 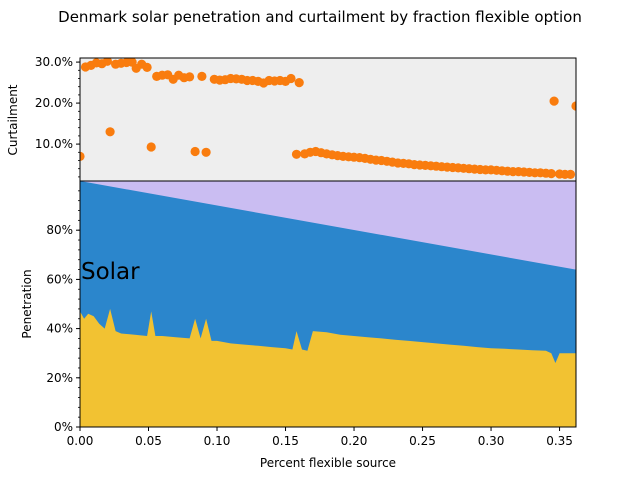 What do you see at coordinates (54, 103) in the screenshot?
I see `curtailment-y-tick-label: 20.0%` at bounding box center [54, 103].